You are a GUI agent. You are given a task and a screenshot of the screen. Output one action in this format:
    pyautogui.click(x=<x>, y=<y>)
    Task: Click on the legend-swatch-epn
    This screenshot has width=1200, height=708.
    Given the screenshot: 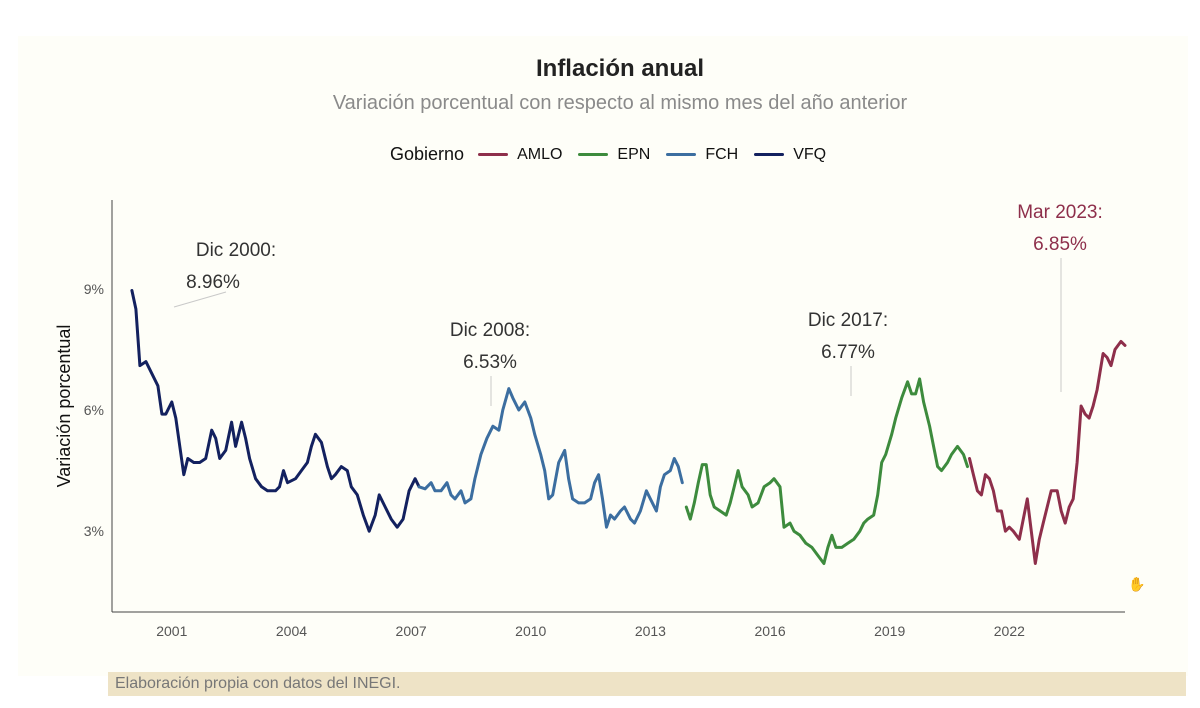 What is the action you would take?
    pyautogui.click(x=593, y=154)
    